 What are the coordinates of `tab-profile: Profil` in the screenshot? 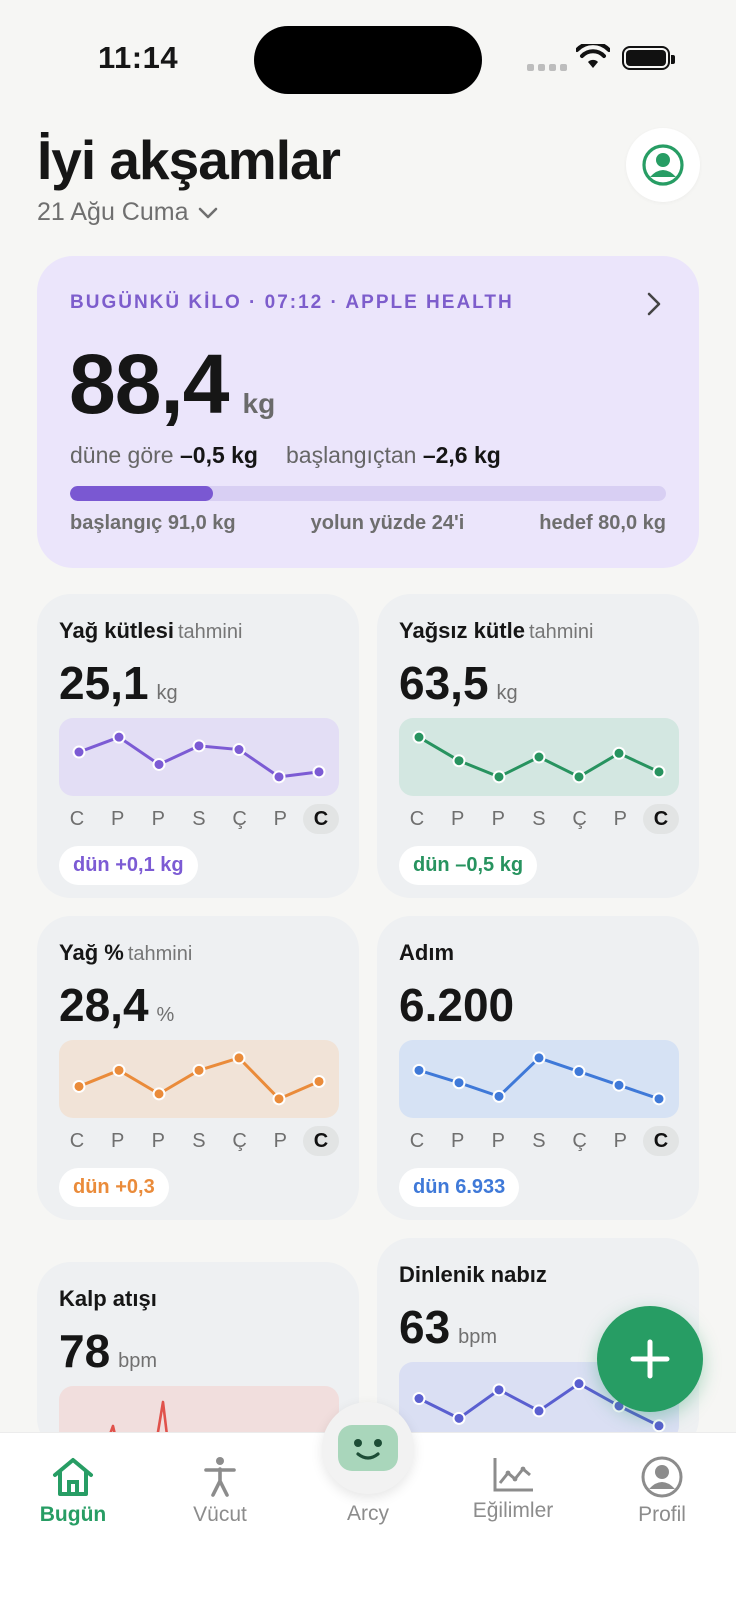 It's located at (662, 1491).